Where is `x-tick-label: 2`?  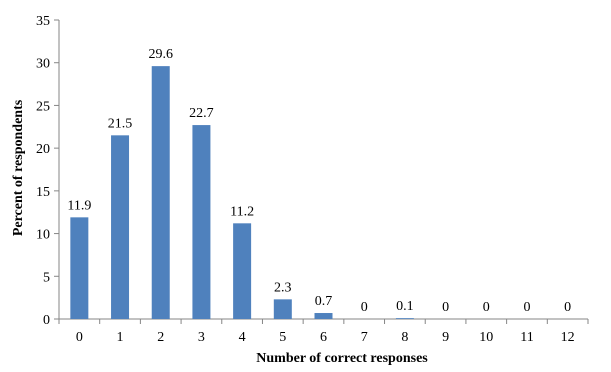
x-tick-label: 2 is located at coordinates (160, 337).